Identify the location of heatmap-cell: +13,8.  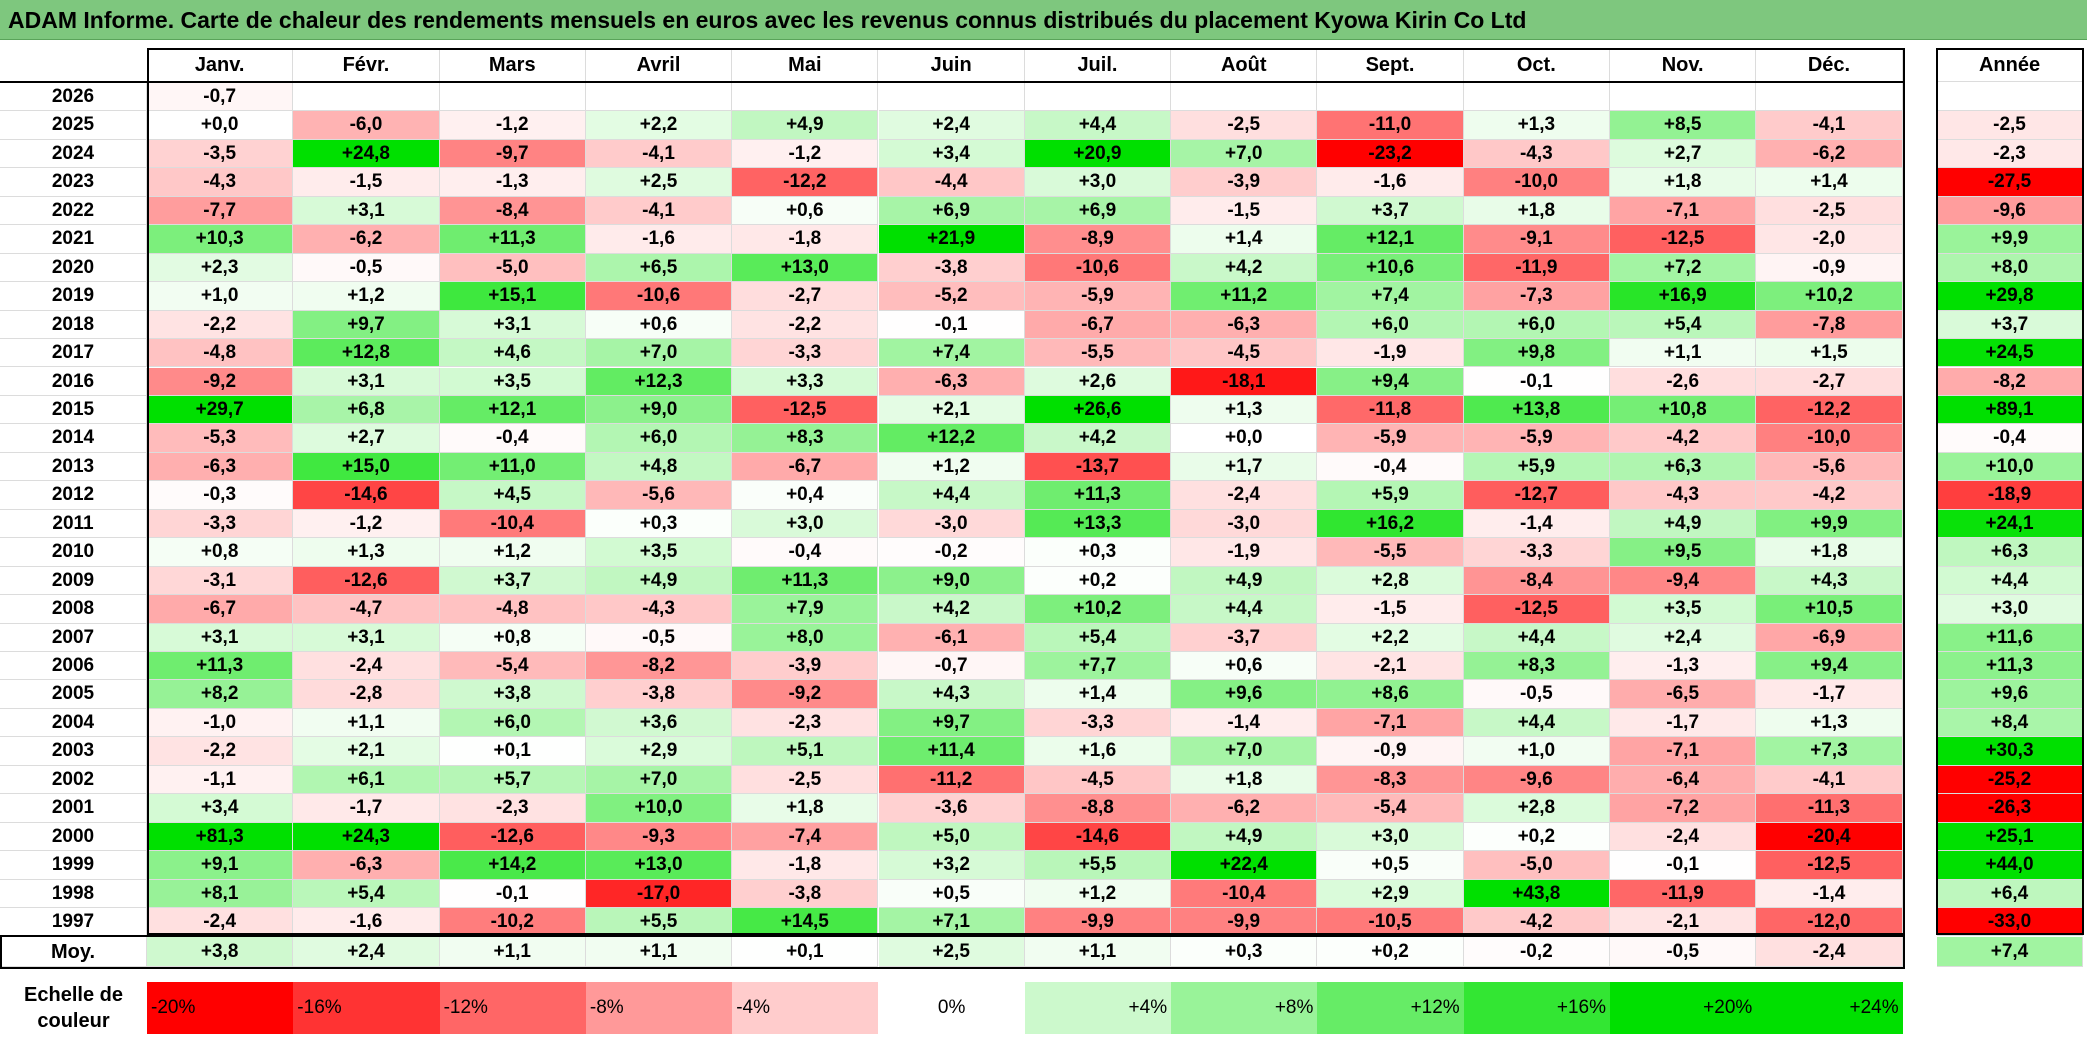
(1536, 410).